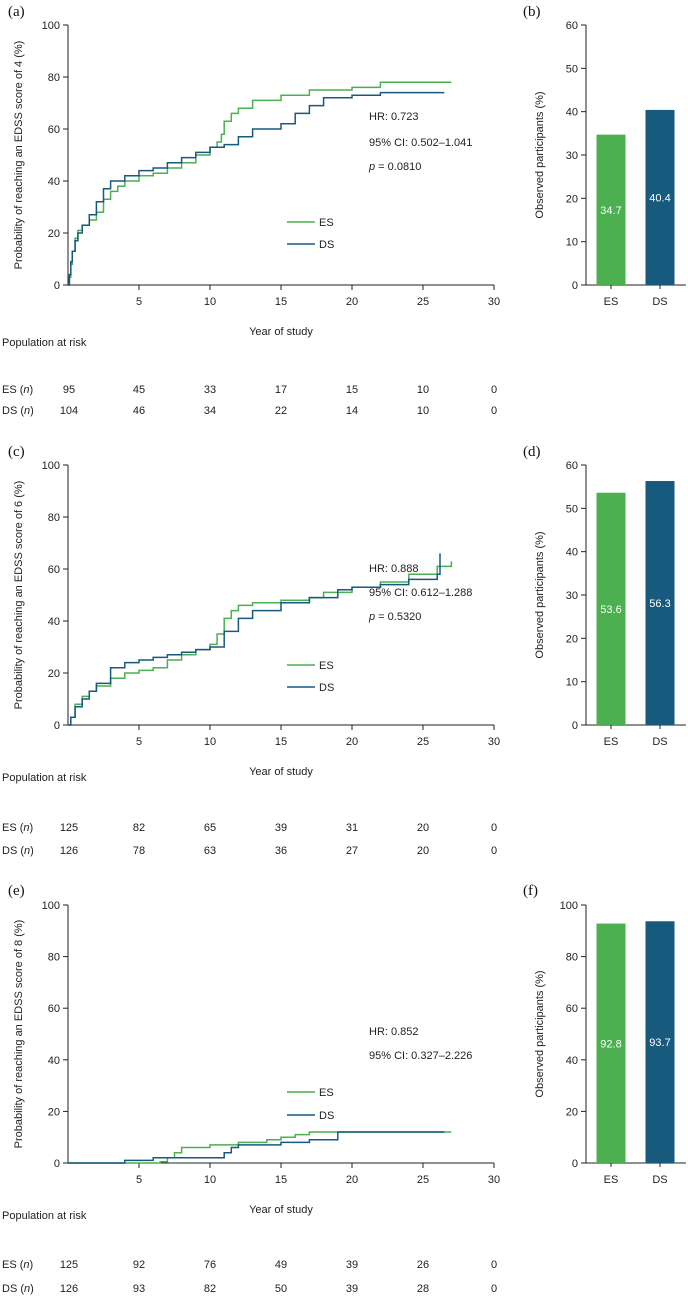  I want to click on x-tick-label: 20, so click(352, 302).